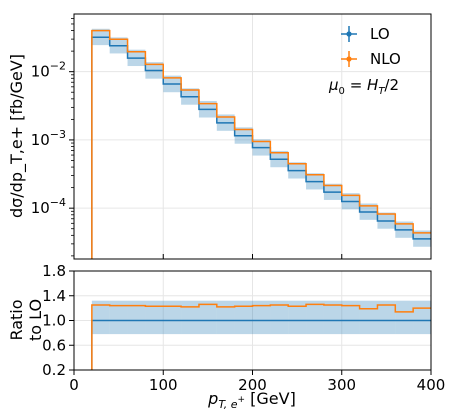 This screenshot has height=416, width=454. What do you see at coordinates (380, 34) in the screenshot?
I see `legend-lo-label: LO` at bounding box center [380, 34].